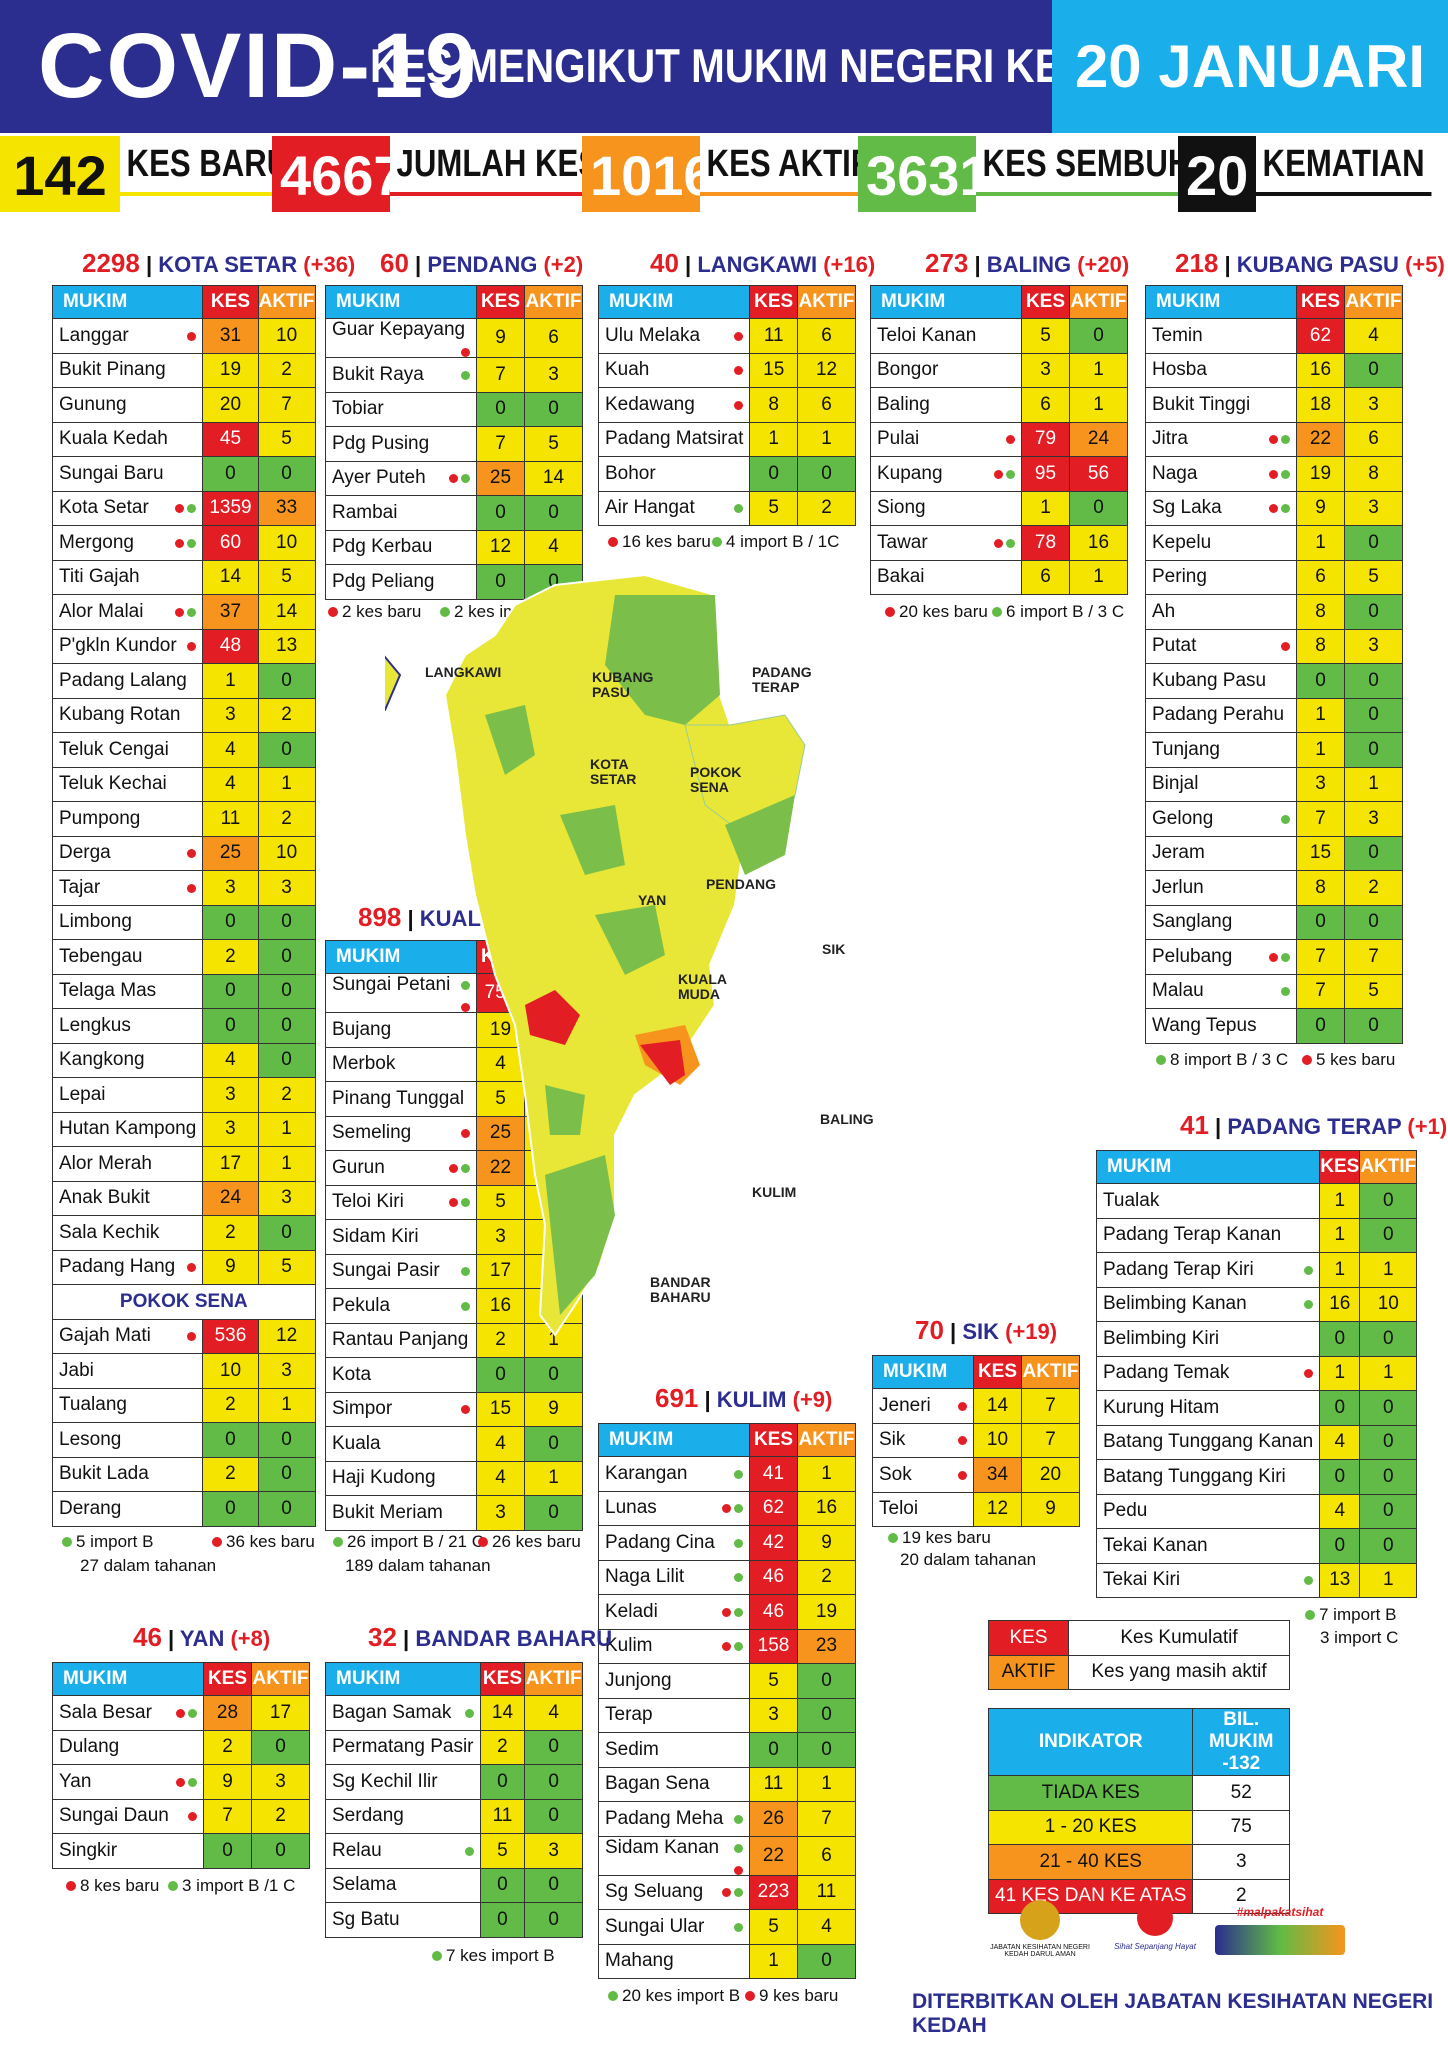 Image resolution: width=1448 pixels, height=2048 pixels. Describe the element at coordinates (230, 646) in the screenshot. I see `kes-value: 48` at that location.